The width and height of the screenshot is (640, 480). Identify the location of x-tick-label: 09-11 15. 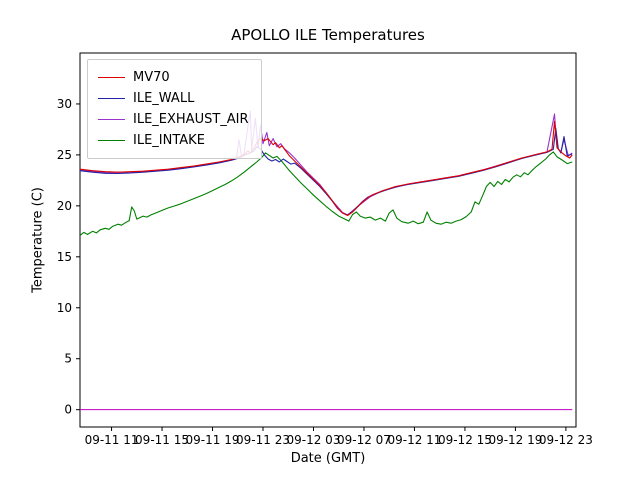
(162, 440).